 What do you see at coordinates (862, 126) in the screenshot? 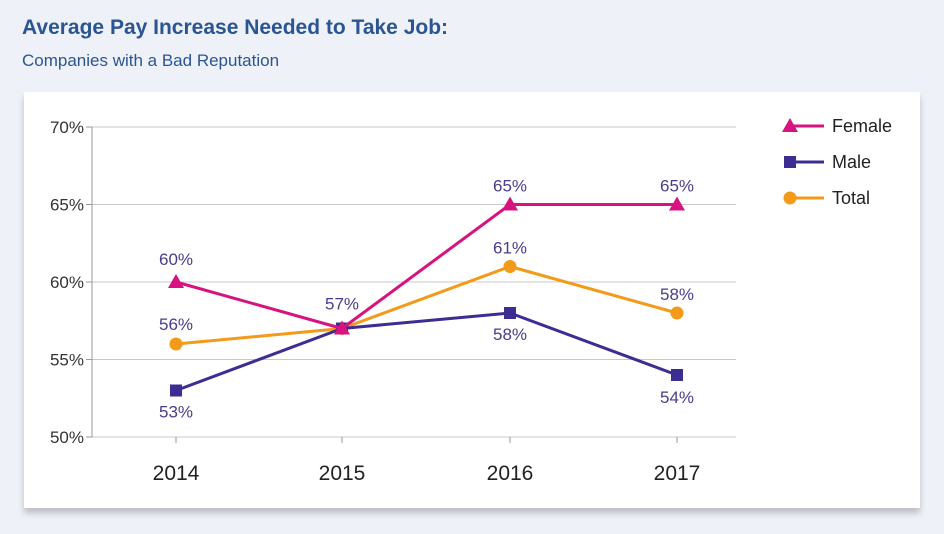
I see `legend-label-female: Female` at bounding box center [862, 126].